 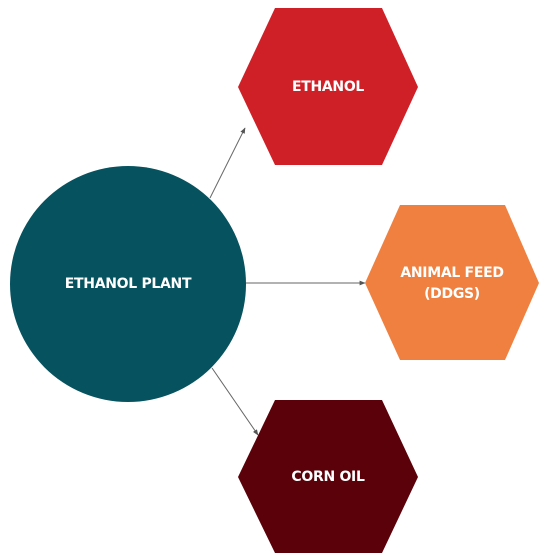 I want to click on node-label: CORN OIL, so click(x=328, y=477).